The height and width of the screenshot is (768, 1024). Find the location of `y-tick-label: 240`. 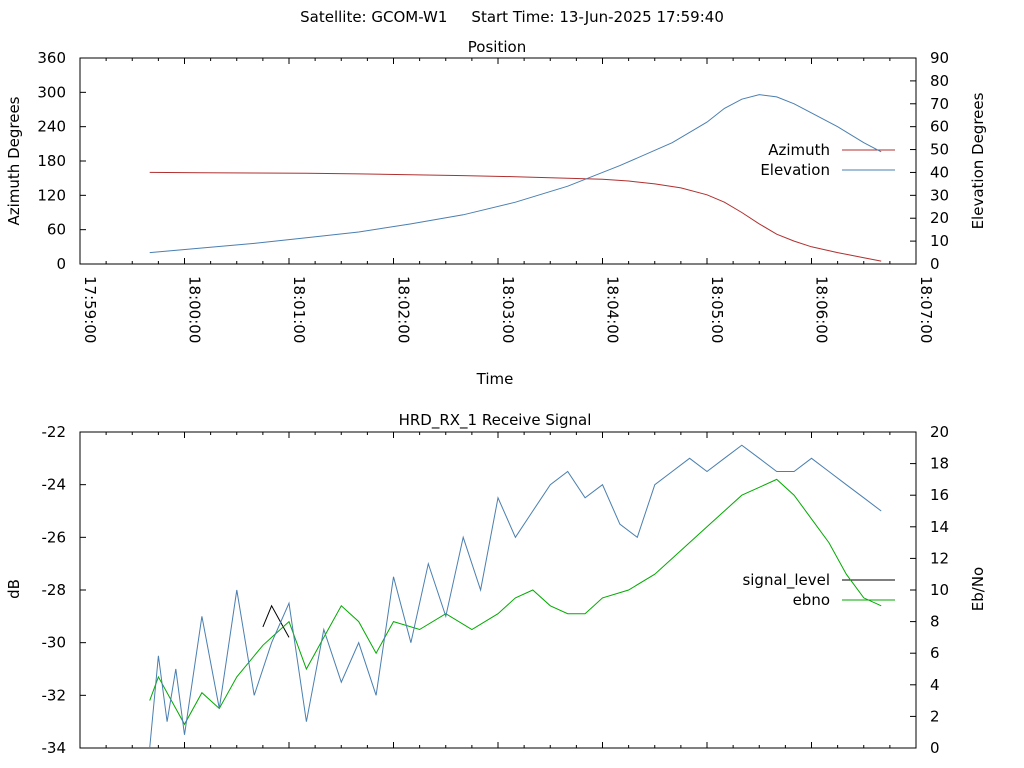

y-tick-label: 240 is located at coordinates (51, 127).